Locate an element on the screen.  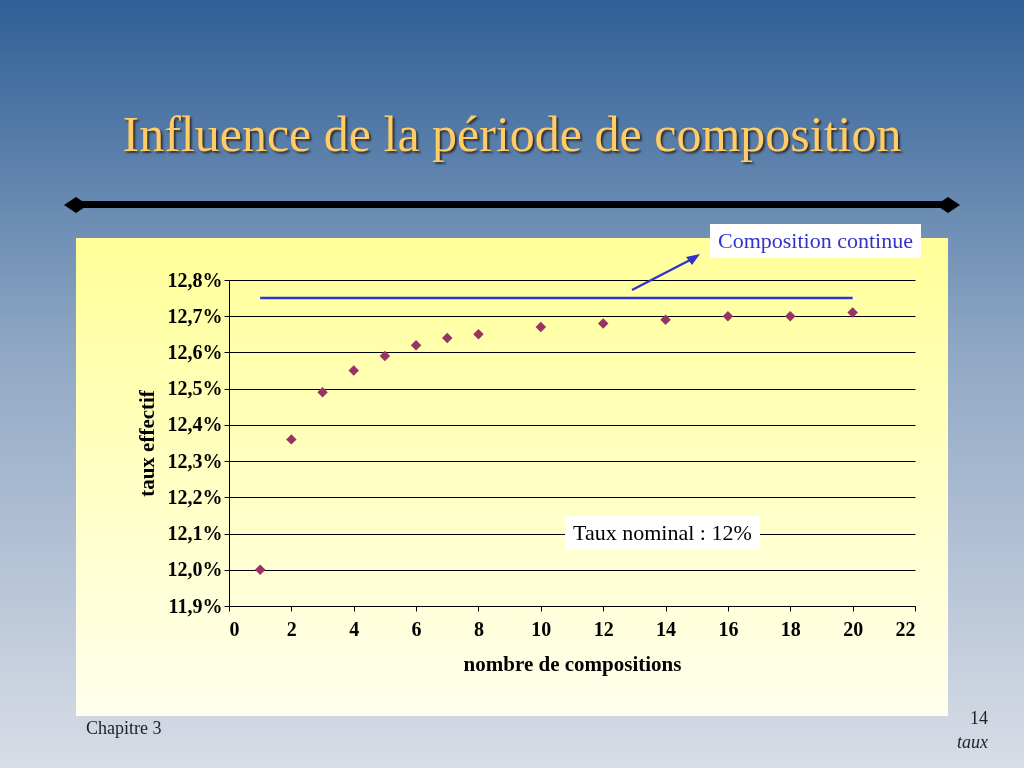
x-tick-label: 22 is located at coordinates (905, 628).